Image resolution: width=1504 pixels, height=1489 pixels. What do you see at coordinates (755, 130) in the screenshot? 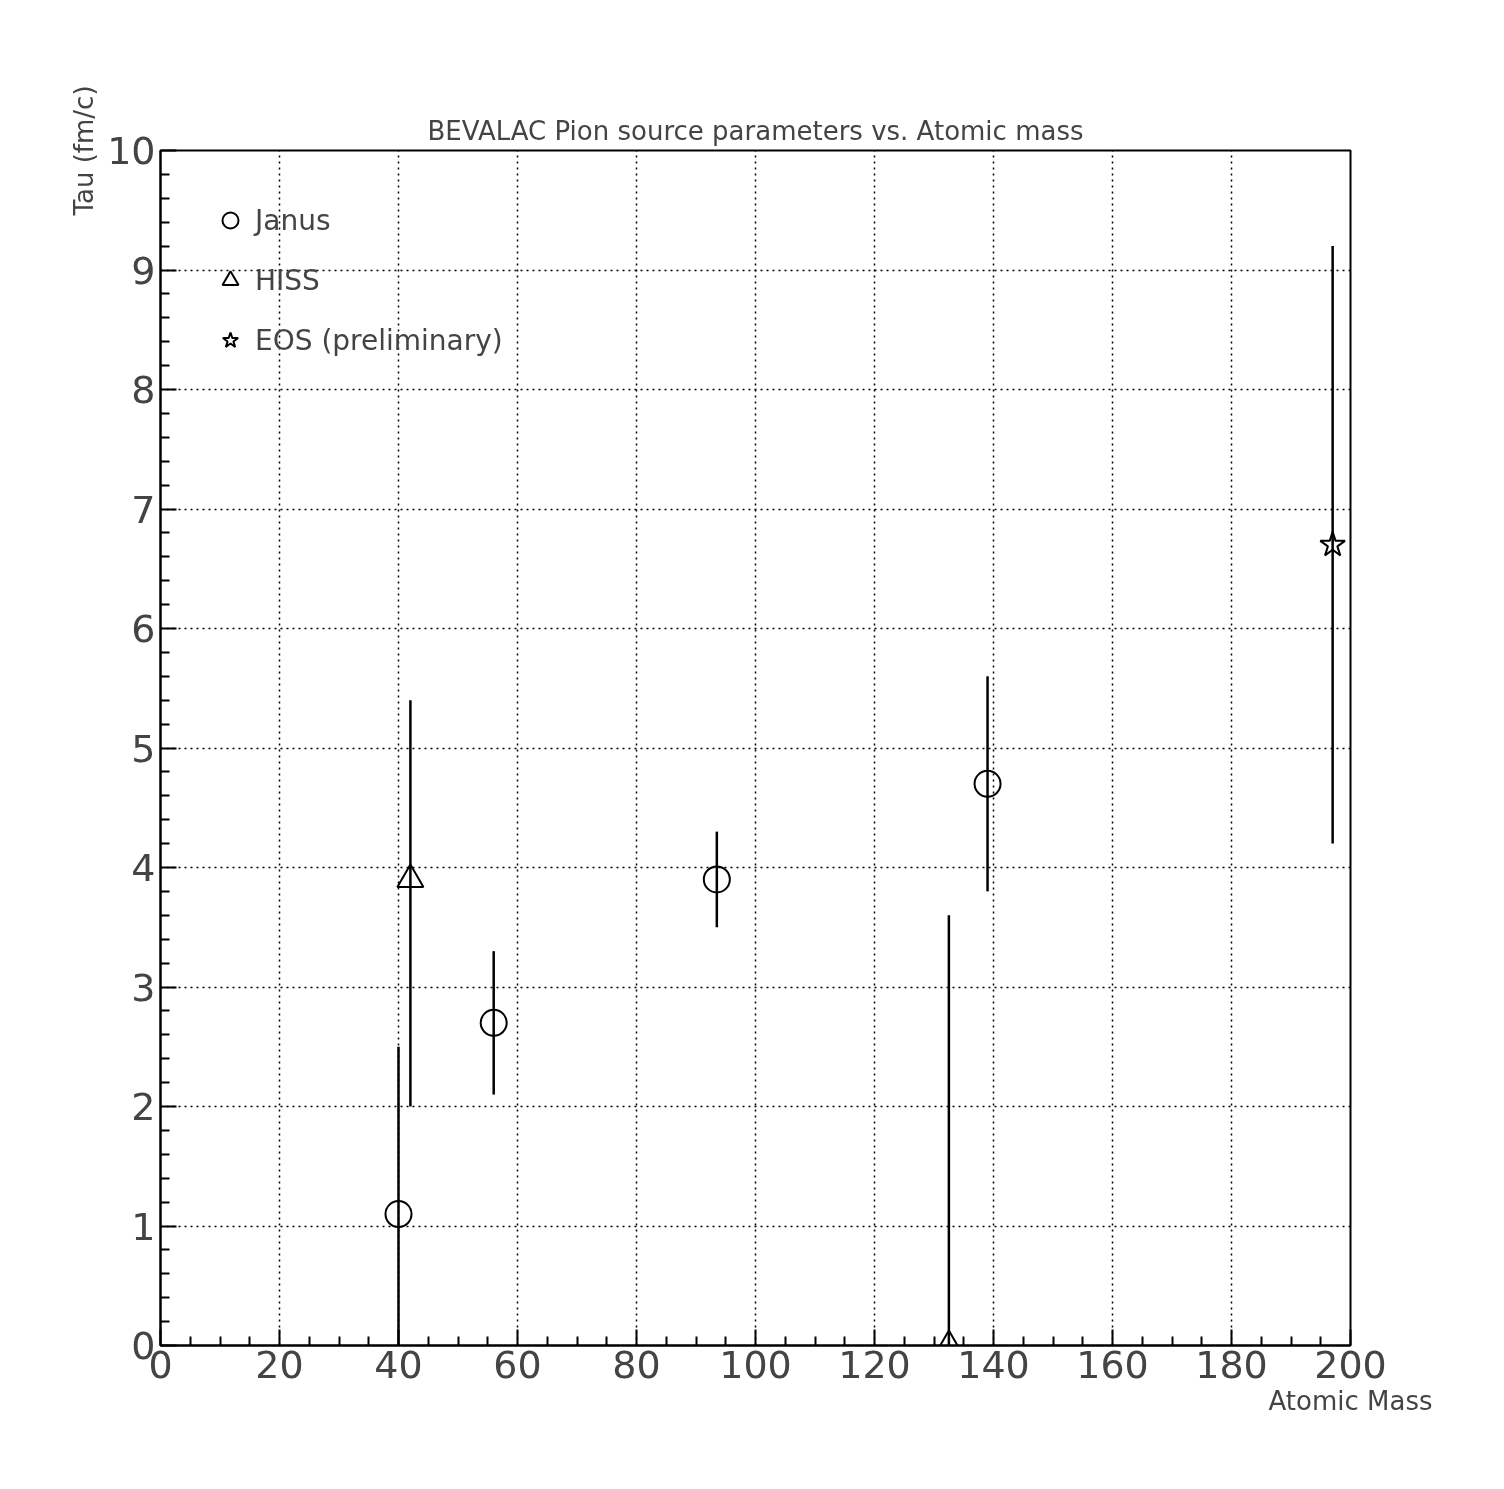
I see `chart-title: BEVALAC Pion source parameters vs. Atomic mass` at bounding box center [755, 130].